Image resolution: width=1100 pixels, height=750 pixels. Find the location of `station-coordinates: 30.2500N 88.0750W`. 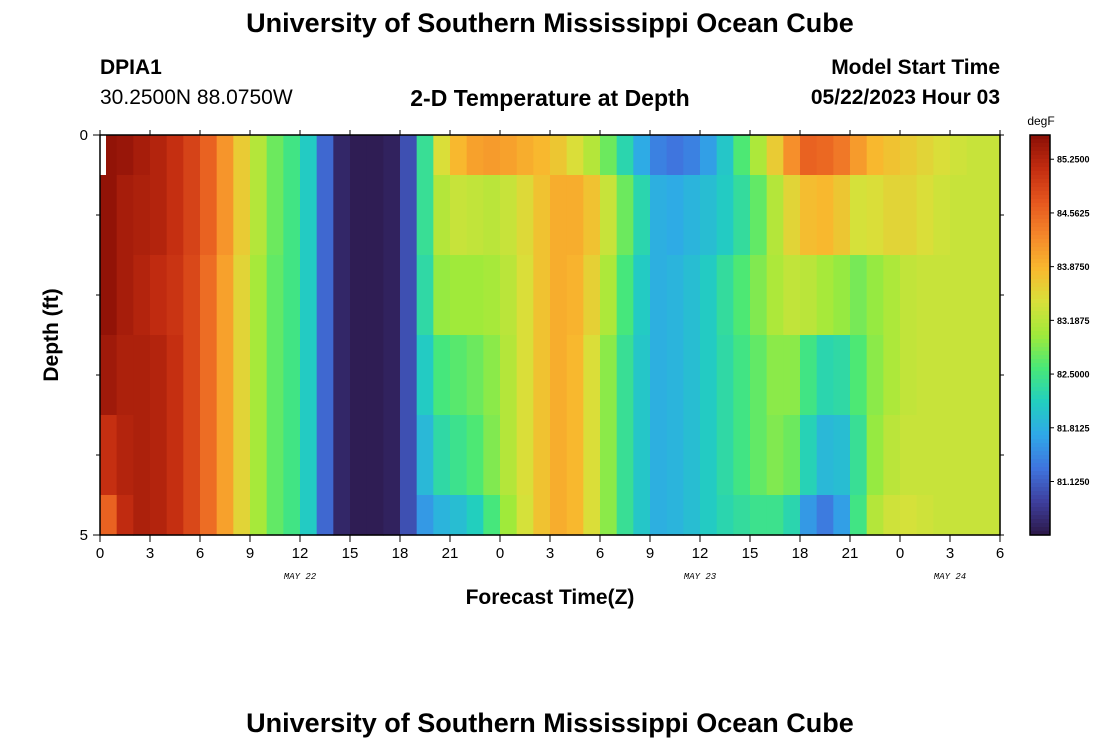

station-coordinates: 30.2500N 88.0750W is located at coordinates (196, 97).